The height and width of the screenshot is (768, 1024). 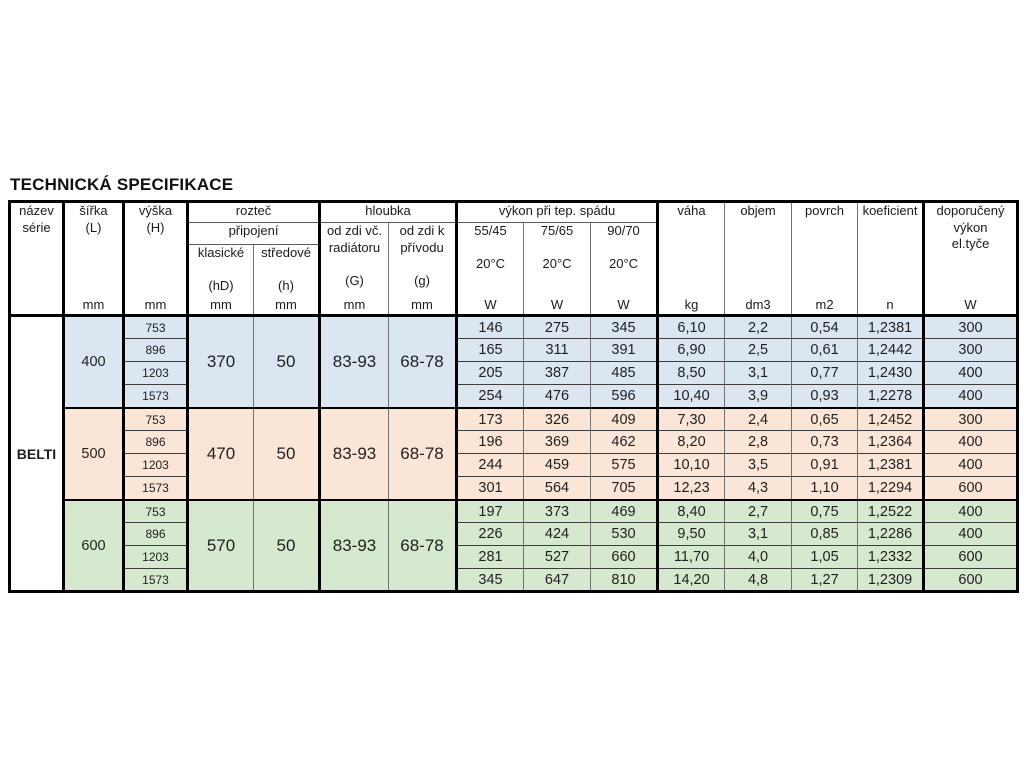 What do you see at coordinates (93, 361) in the screenshot?
I see `cell-sirka: 400` at bounding box center [93, 361].